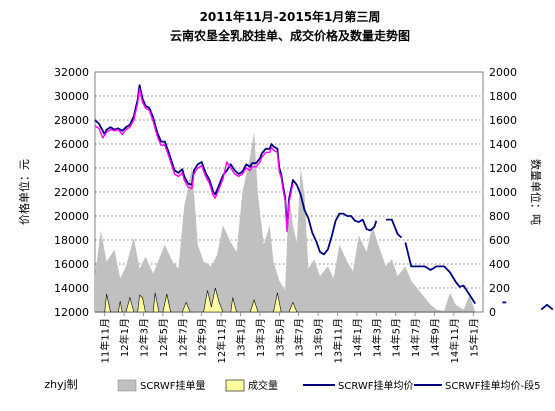  I want to click on legend-label-traded: 成交量, so click(263, 385).